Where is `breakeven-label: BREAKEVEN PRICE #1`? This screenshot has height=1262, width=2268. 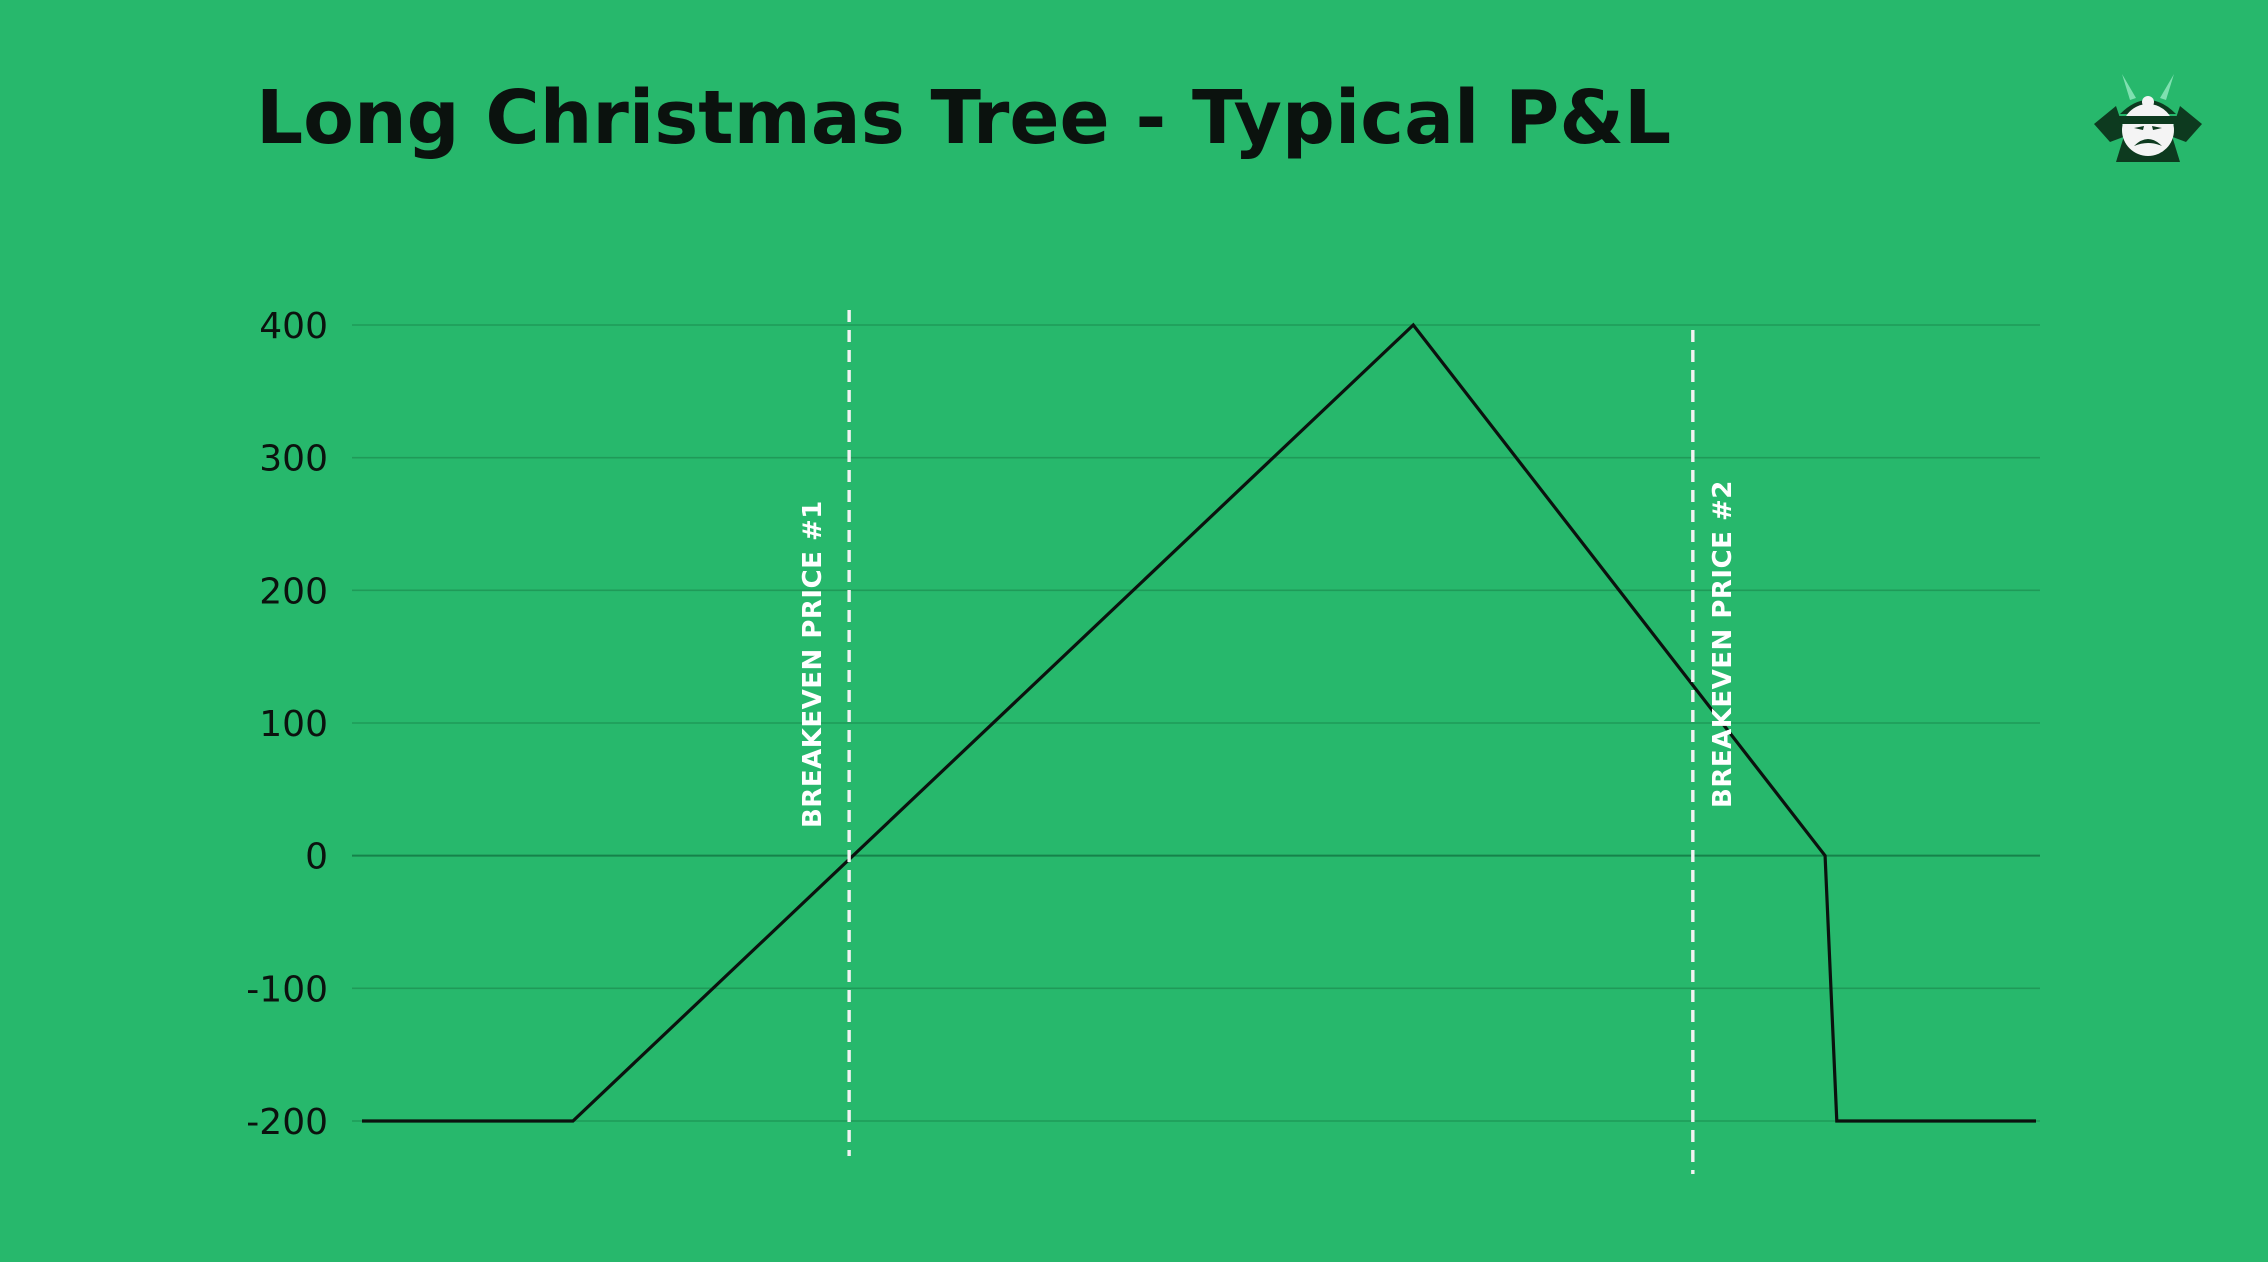 breakeven-label: BREAKEVEN PRICE #1 is located at coordinates (813, 664).